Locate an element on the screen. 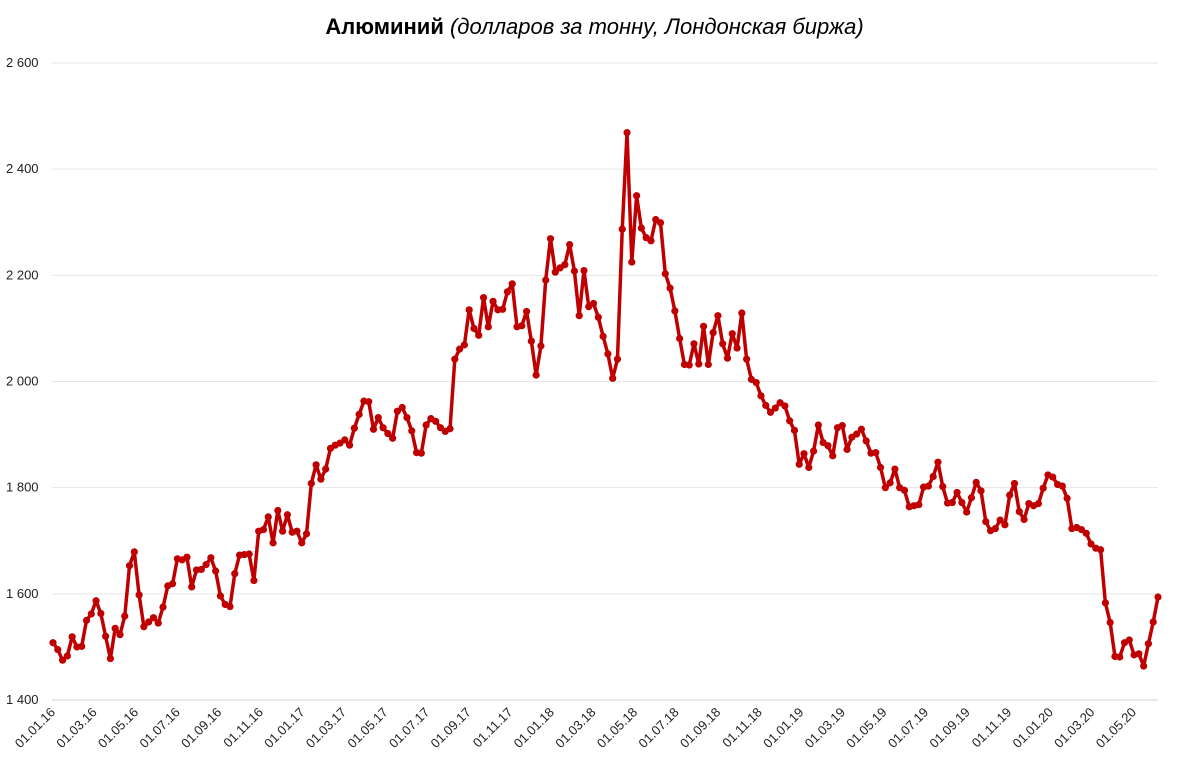 The width and height of the screenshot is (1189, 774). x-tick-label: 01.11.16 is located at coordinates (243, 728).